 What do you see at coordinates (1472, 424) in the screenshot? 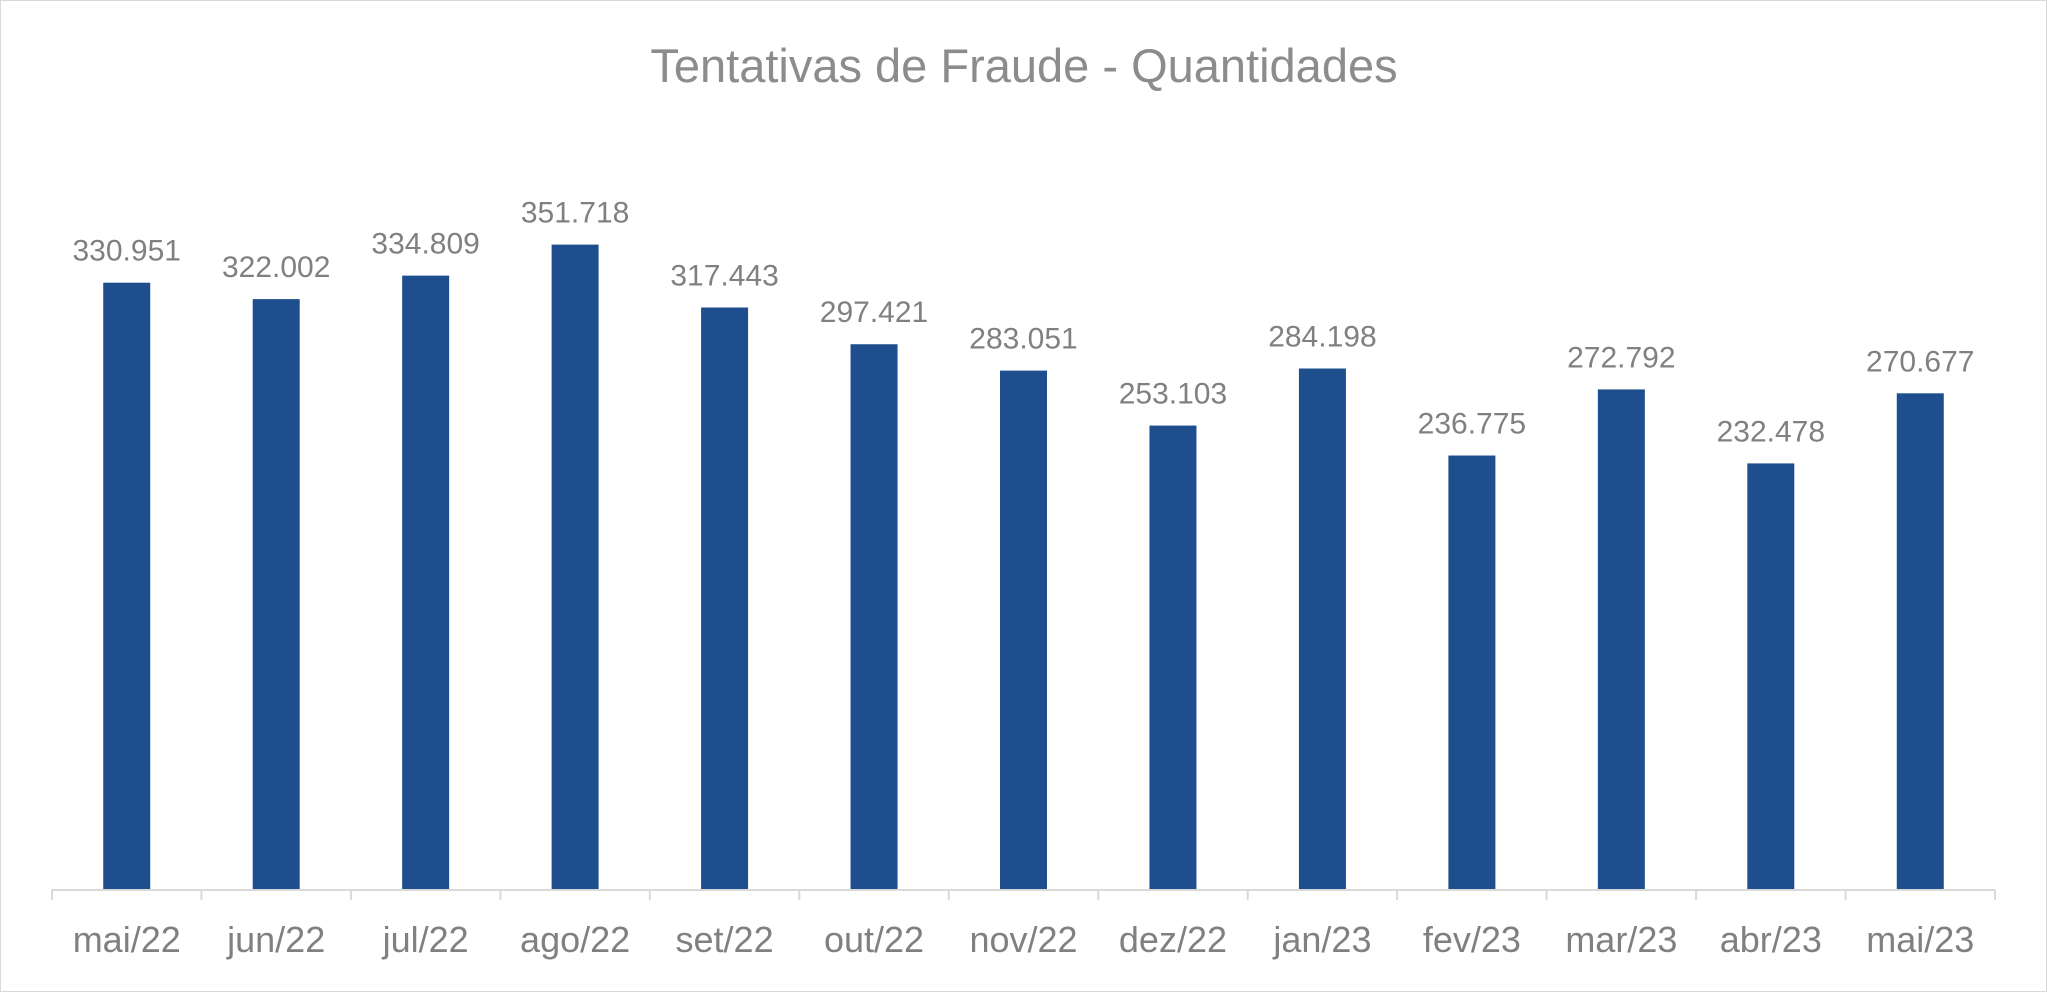
I see `data-label: 236.775` at bounding box center [1472, 424].